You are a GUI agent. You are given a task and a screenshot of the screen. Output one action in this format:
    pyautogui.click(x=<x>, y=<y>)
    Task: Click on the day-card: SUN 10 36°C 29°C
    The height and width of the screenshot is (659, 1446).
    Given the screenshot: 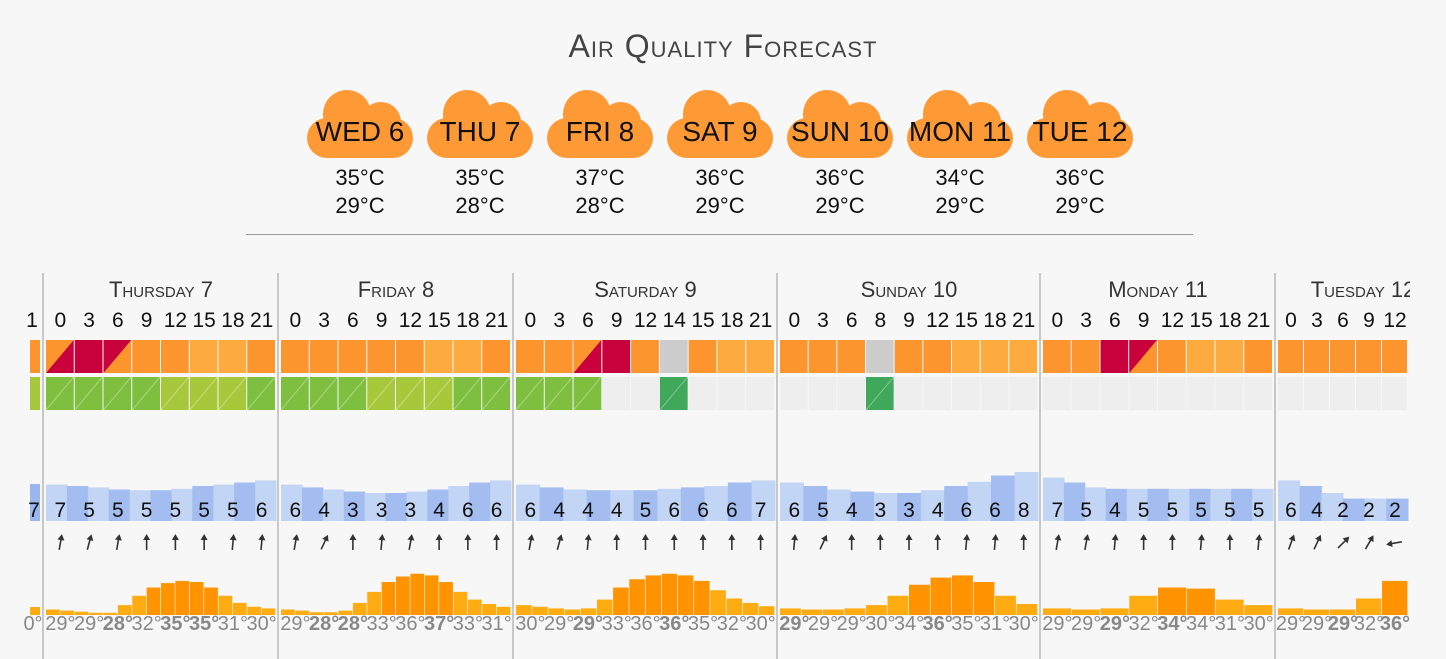 What is the action you would take?
    pyautogui.click(x=840, y=155)
    